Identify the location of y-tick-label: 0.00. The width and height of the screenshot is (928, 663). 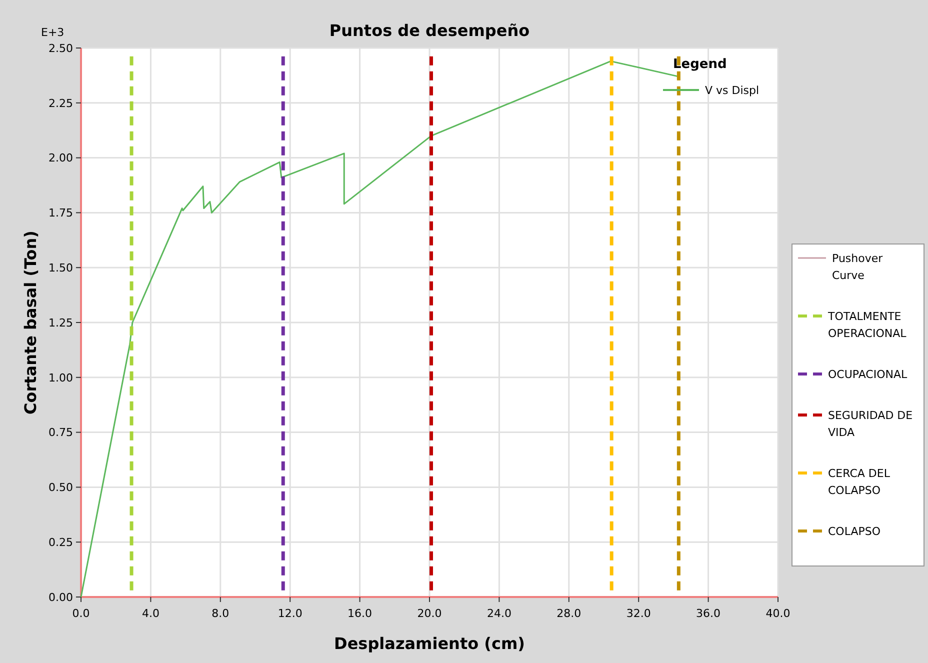
(60, 597).